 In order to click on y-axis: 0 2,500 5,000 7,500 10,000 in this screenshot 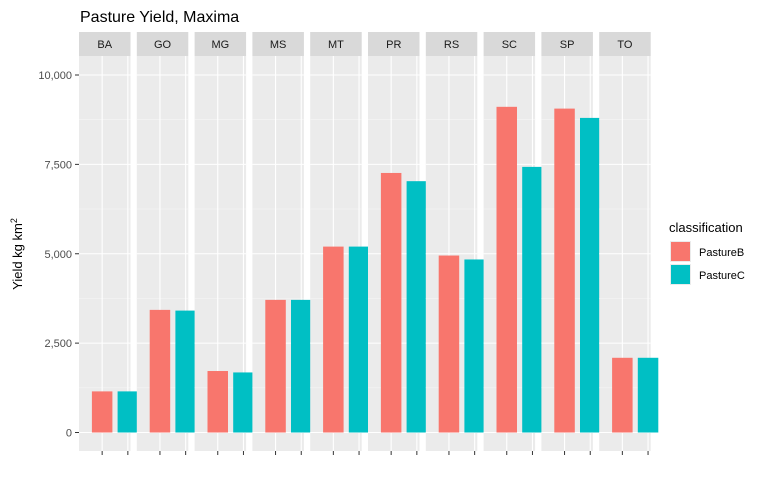, I will do `click(58, 255)`.